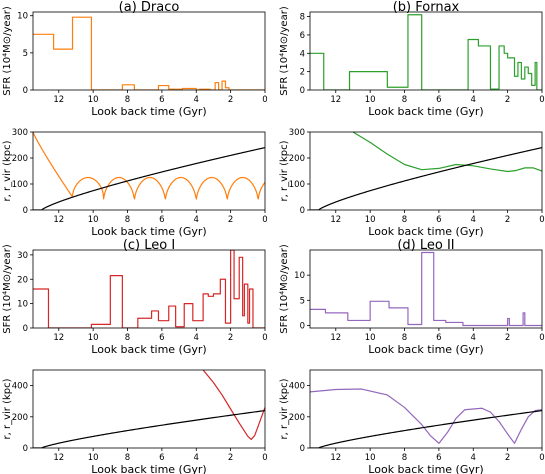 This screenshot has height=474, width=545. Describe the element at coordinates (20, 387) in the screenshot. I see `y-tick-label: 400` at that location.